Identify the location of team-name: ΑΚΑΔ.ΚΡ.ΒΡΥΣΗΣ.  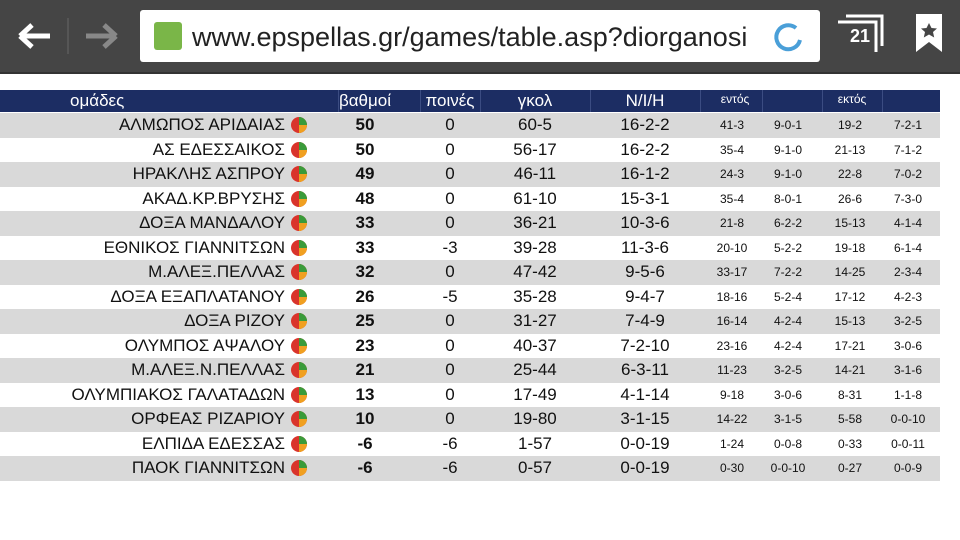
(213, 198).